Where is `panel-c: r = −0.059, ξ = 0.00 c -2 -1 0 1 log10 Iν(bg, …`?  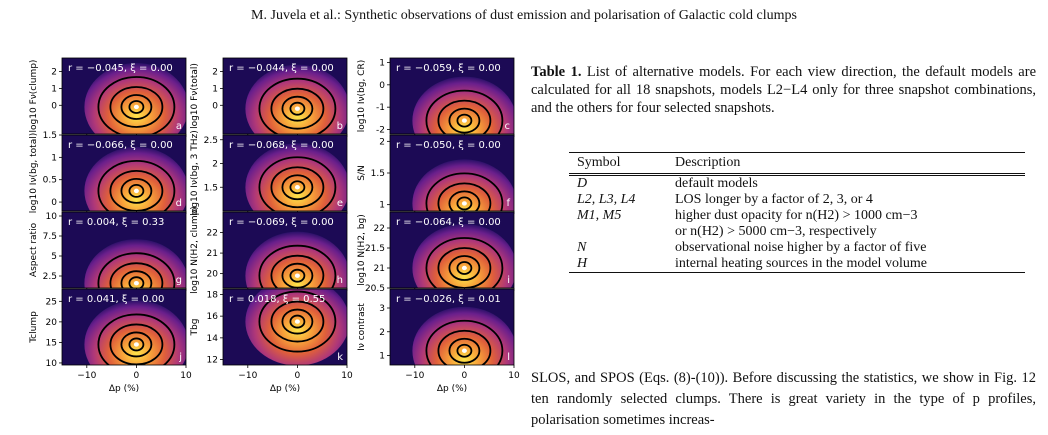 panel-c: r = −0.059, ξ = 0.00 c -2 -1 0 1 log10 Iν(bg, … is located at coordinates (436, 97).